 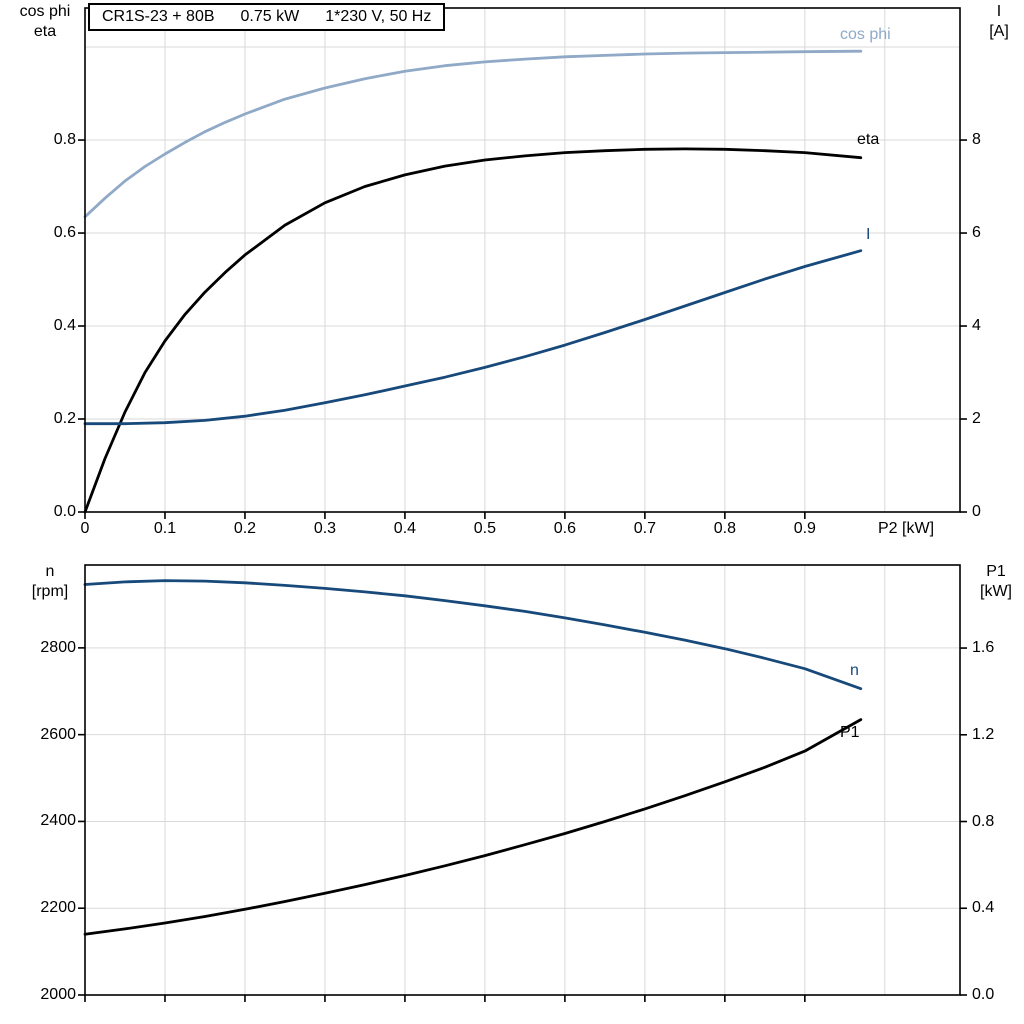 What do you see at coordinates (996, 582) in the screenshot?
I see `bottom-right-axis-title: P1 [kW]` at bounding box center [996, 582].